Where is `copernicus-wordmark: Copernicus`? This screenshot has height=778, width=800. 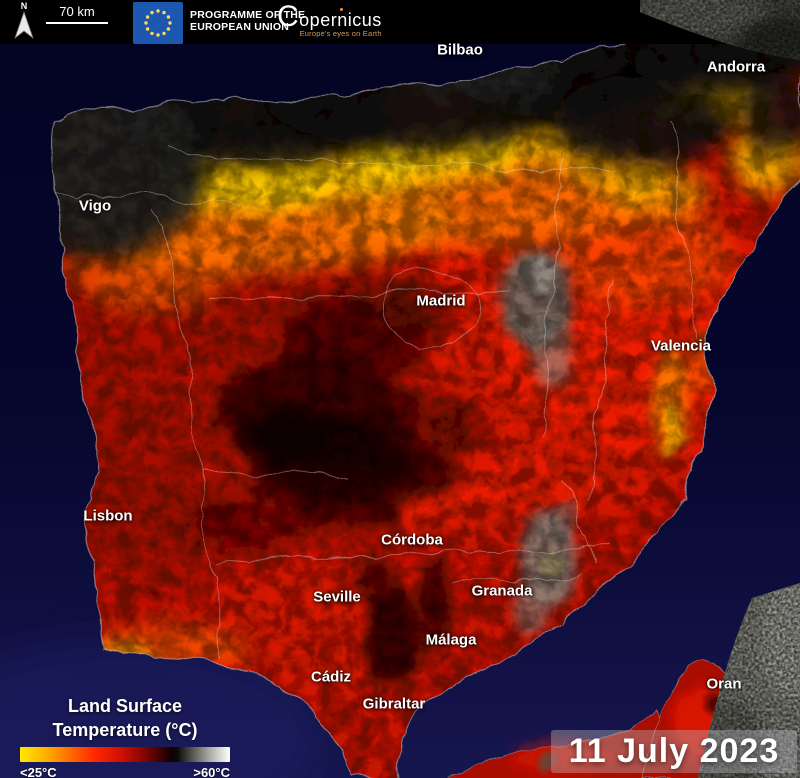 copernicus-wordmark: Copernicus is located at coordinates (329, 16).